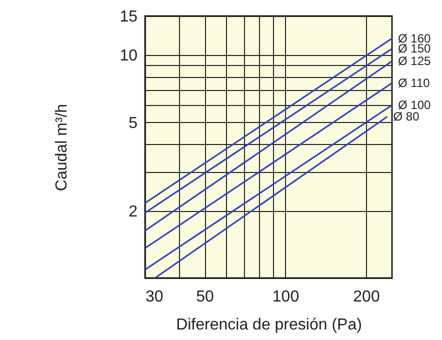 The image size is (442, 340). Describe the element at coordinates (205, 297) in the screenshot. I see `x-tick-label: 50` at that location.